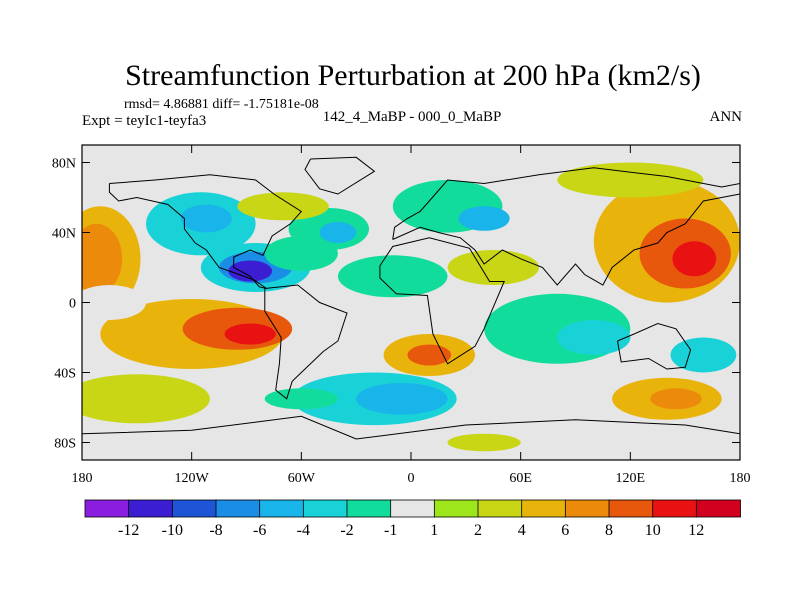 The width and height of the screenshot is (800, 600). What do you see at coordinates (412, 117) in the screenshot?
I see `center-label: 142_4_MaBP - 000_0_MaBP` at bounding box center [412, 117].